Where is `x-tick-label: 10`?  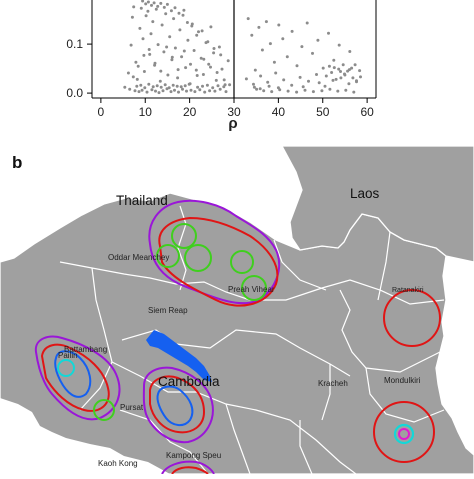
x-tick-label: 10 is located at coordinates (146, 112).